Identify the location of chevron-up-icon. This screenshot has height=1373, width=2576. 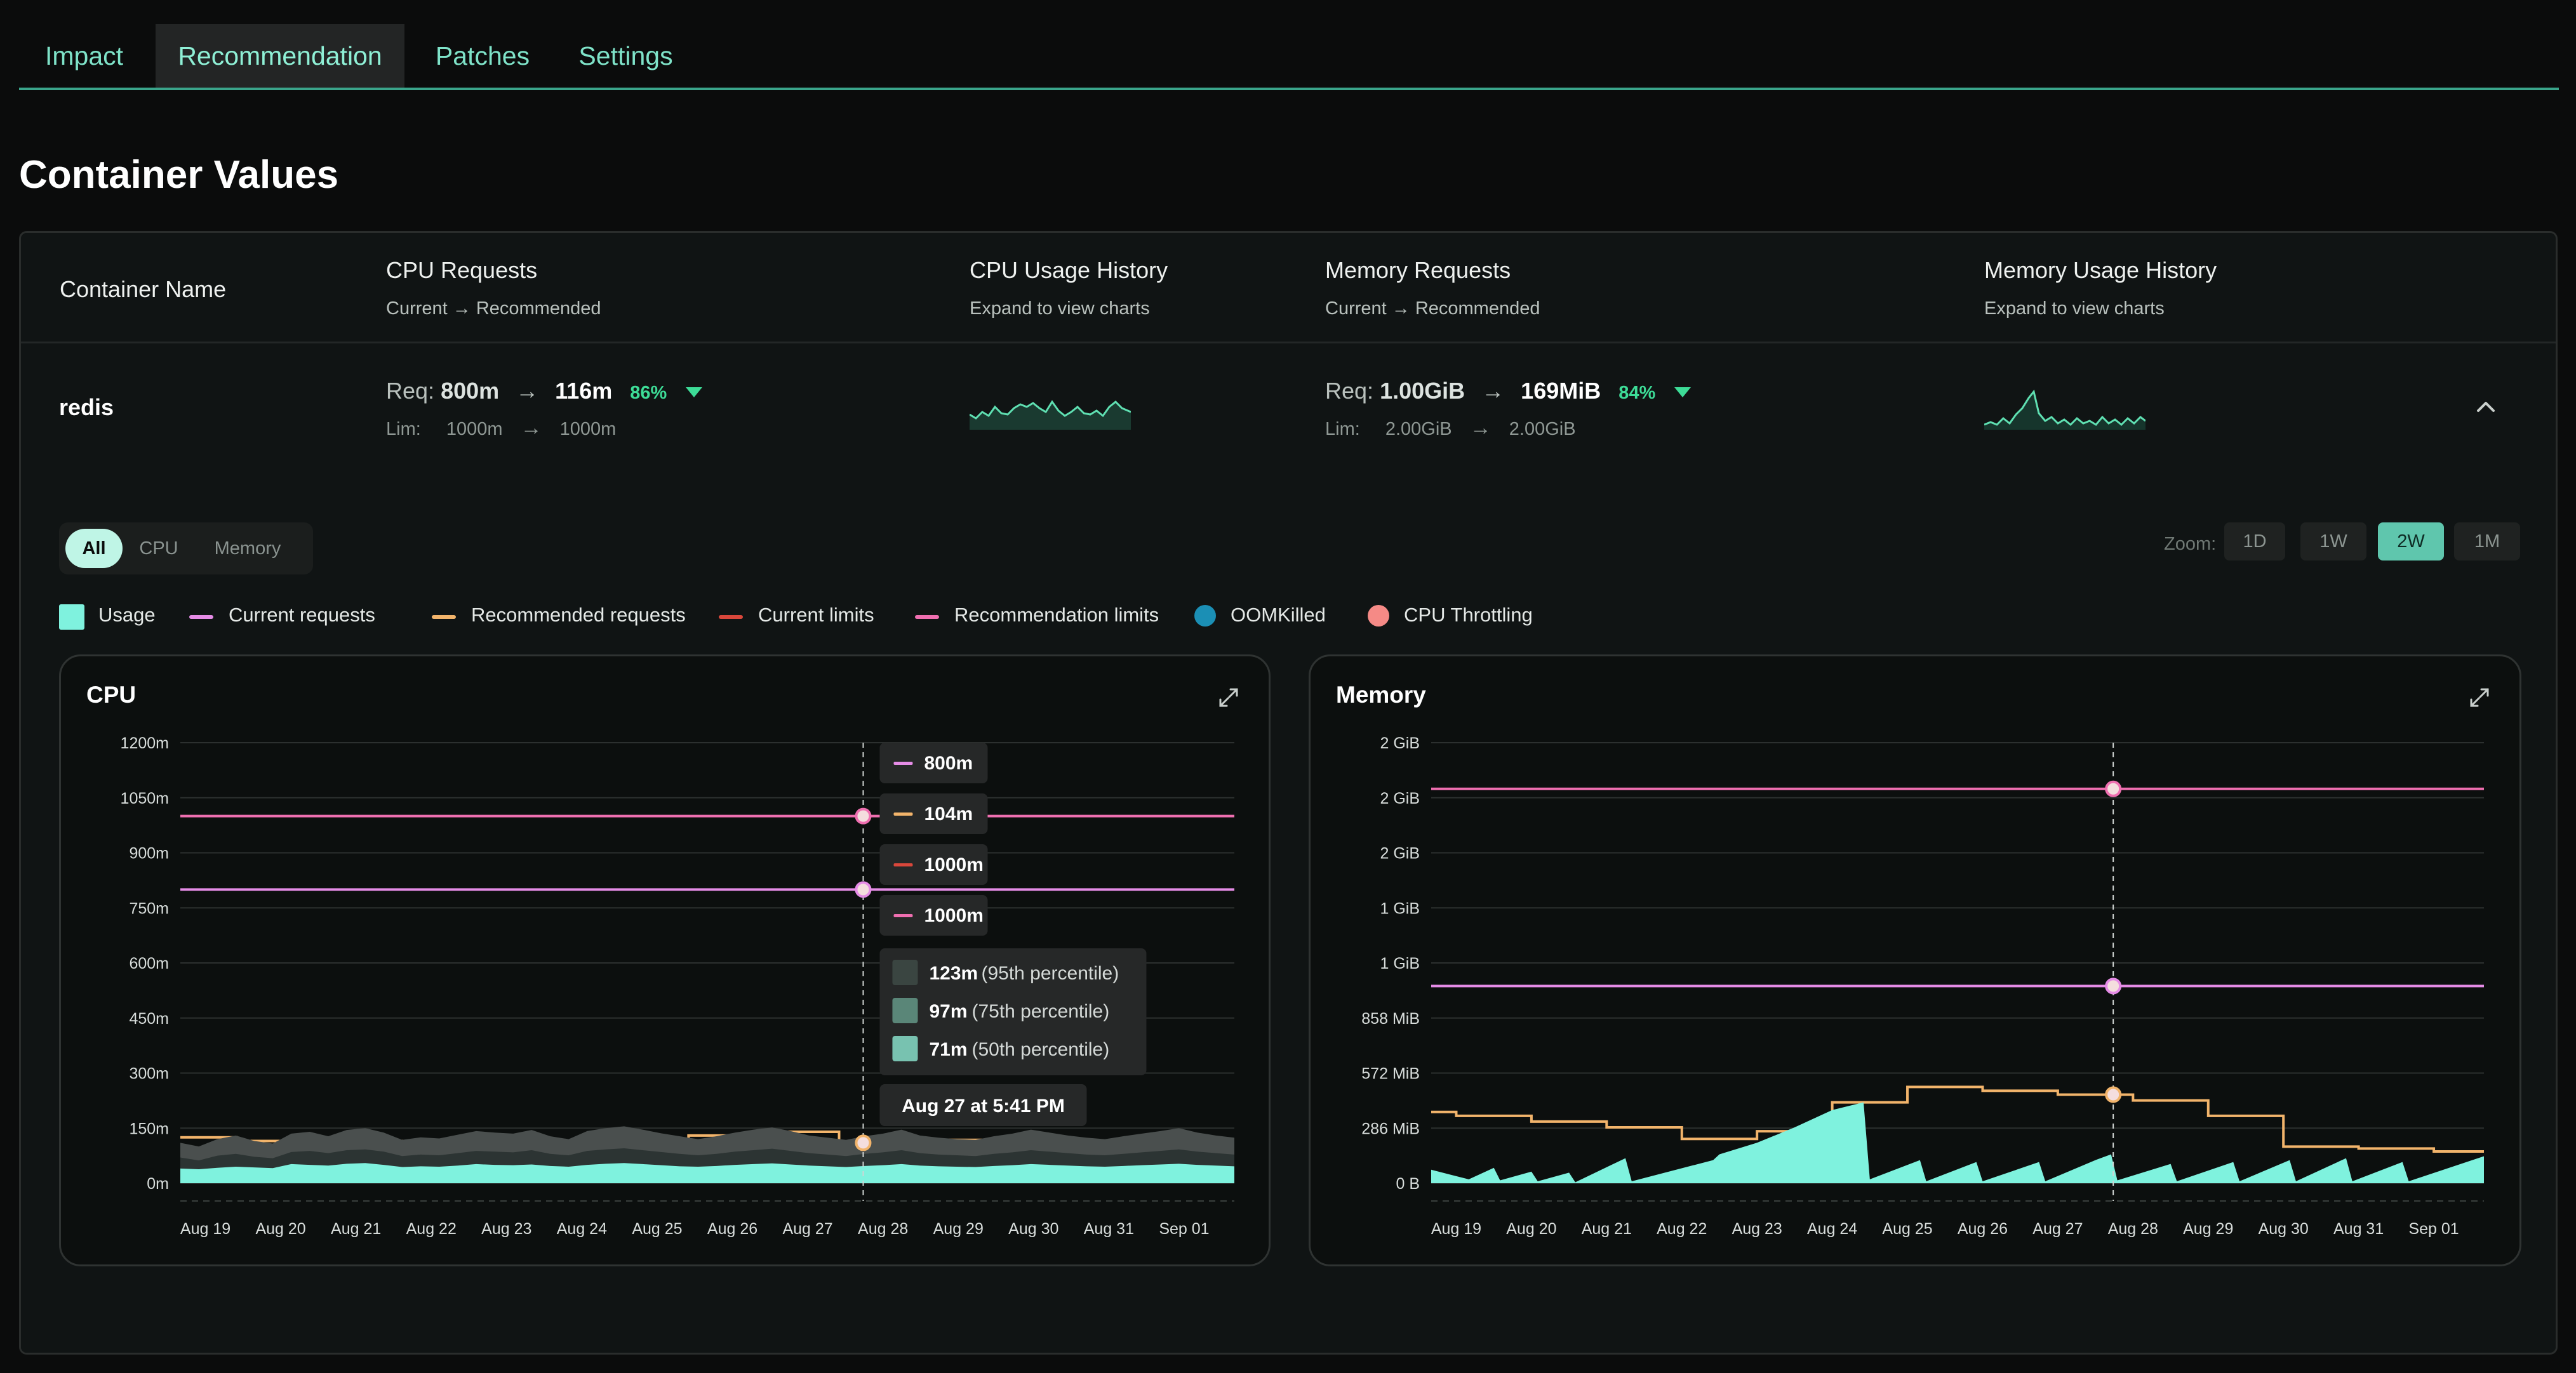
(2486, 407).